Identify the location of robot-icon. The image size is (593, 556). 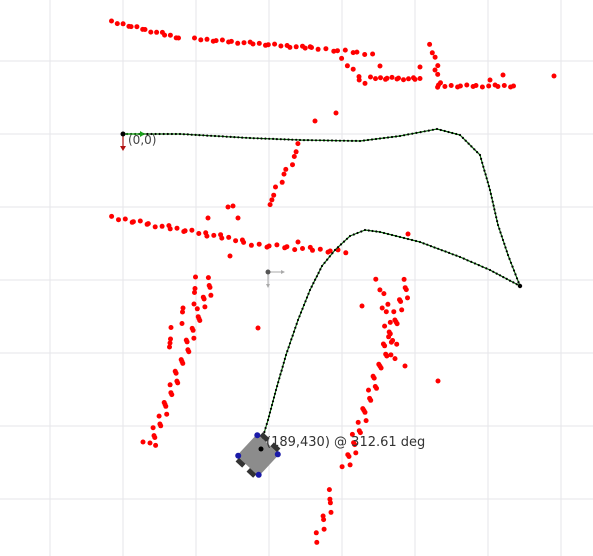
(258, 455).